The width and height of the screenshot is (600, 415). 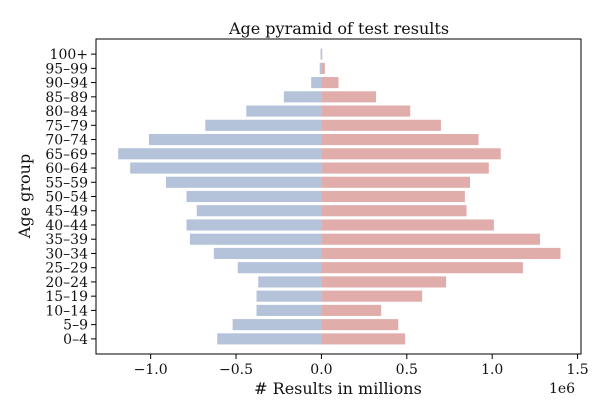 I want to click on left-bar-75–79, so click(x=263, y=125).